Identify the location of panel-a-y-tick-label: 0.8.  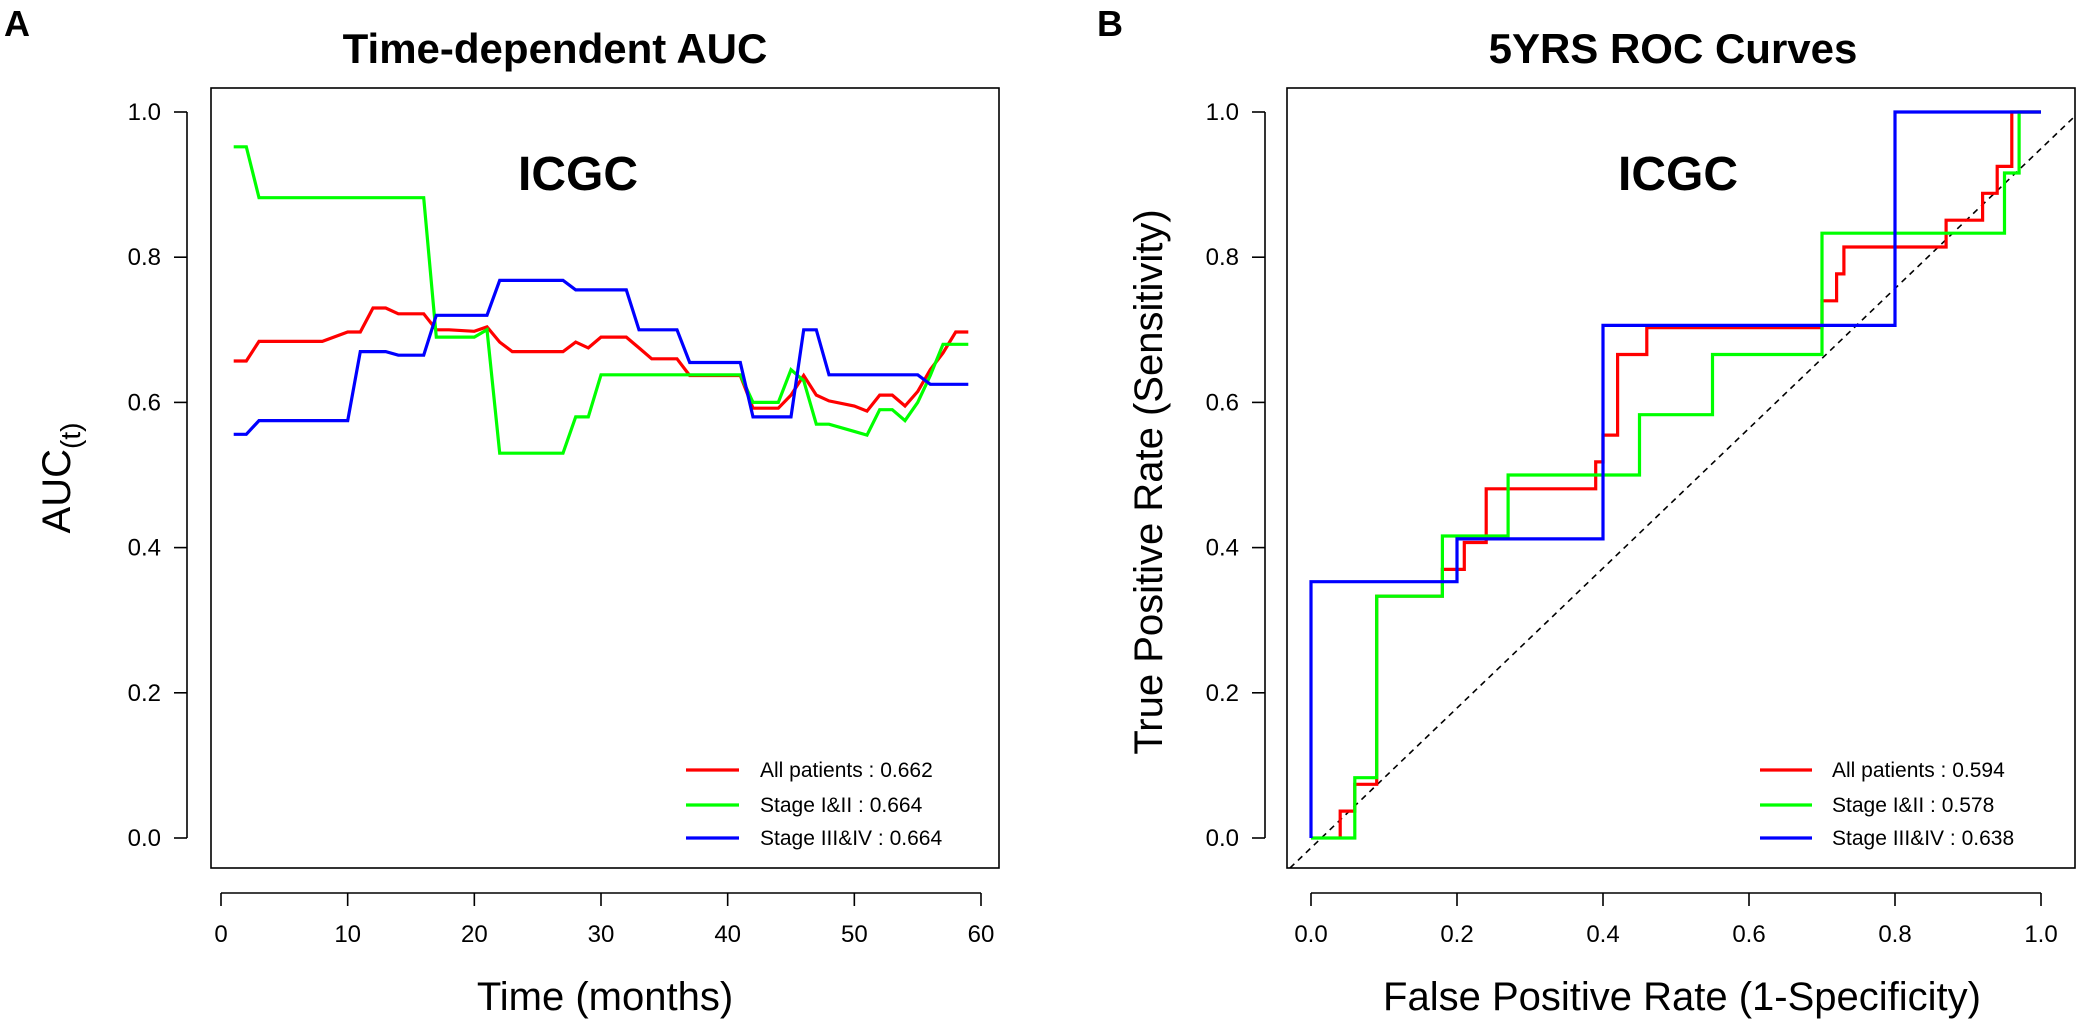
(144, 257).